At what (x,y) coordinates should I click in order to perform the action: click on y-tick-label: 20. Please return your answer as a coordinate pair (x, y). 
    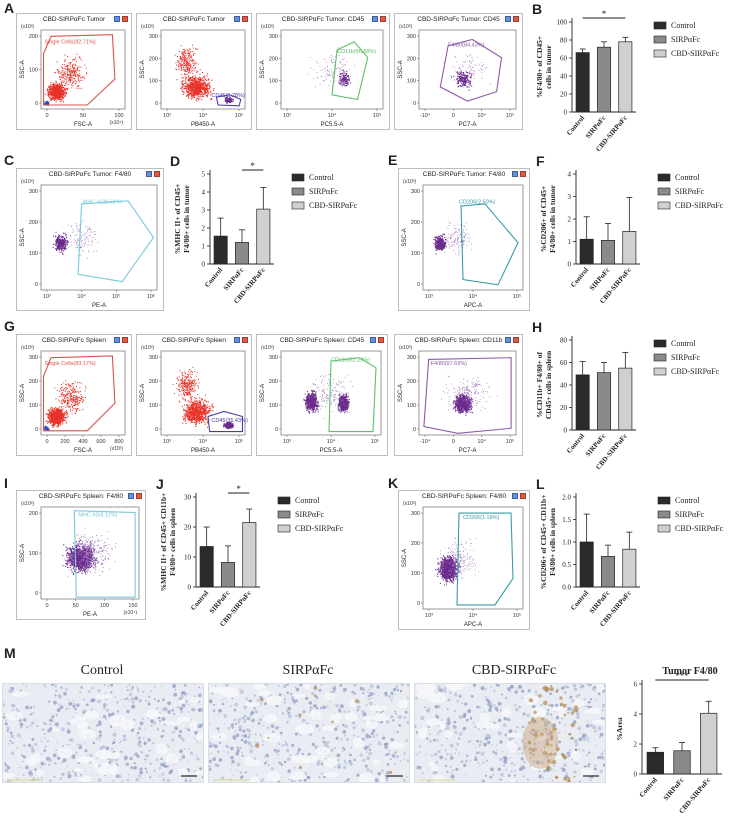
    Looking at the image, I should click on (564, 408).